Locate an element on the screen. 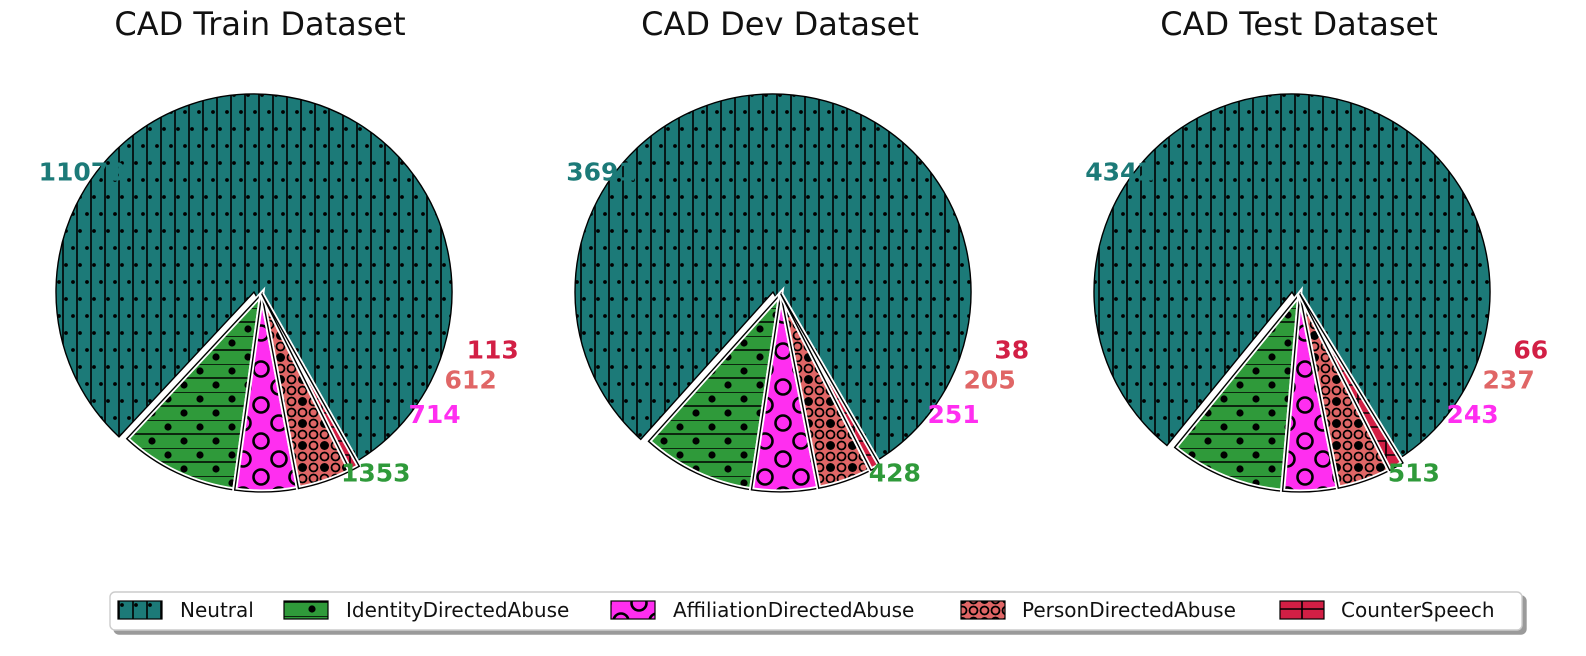 The image size is (1586, 656). chart-title: CAD Train Dataset is located at coordinates (259, 24).